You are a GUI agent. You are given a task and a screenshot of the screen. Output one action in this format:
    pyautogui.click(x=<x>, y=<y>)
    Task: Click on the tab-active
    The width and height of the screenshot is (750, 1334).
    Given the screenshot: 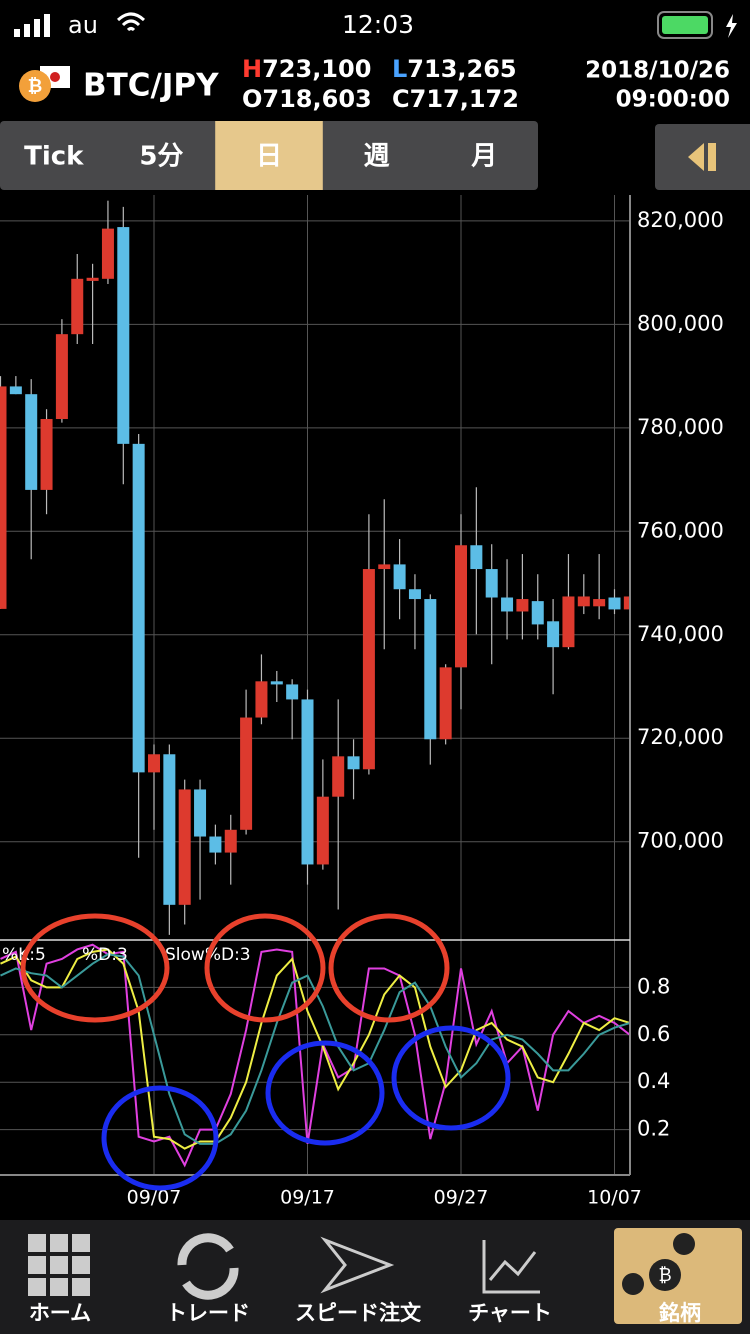 What is the action you would take?
    pyautogui.click(x=269, y=155)
    